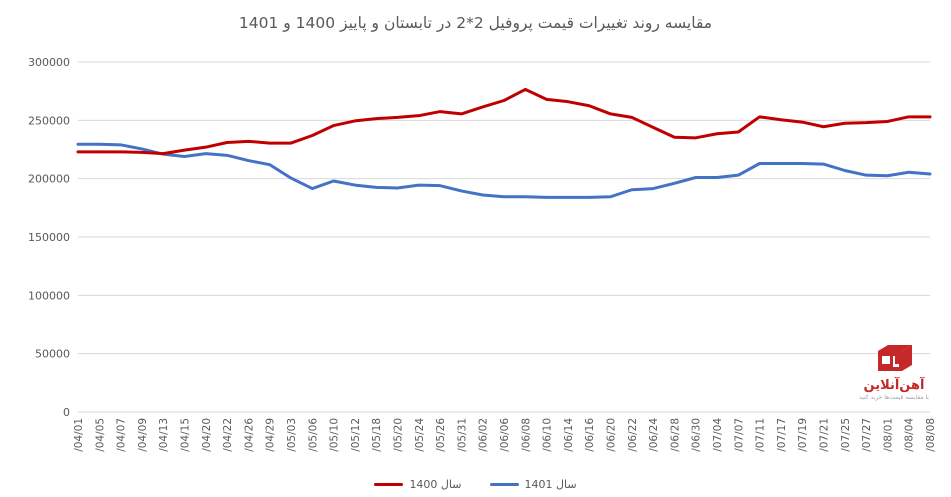 Image resolution: width=951 pixels, height=497 pixels. Describe the element at coordinates (49, 295) in the screenshot. I see `y-tick-label: 100000` at that location.